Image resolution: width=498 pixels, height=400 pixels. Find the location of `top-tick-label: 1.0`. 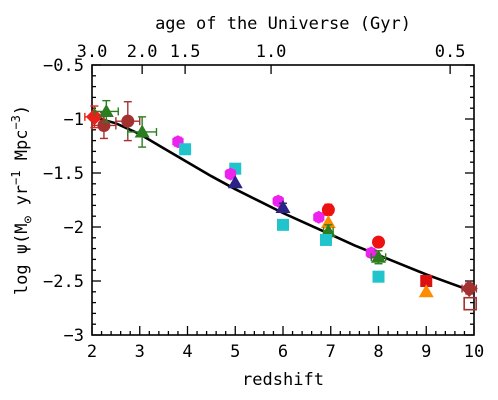

top-tick-label: 1.0 is located at coordinates (271, 52).